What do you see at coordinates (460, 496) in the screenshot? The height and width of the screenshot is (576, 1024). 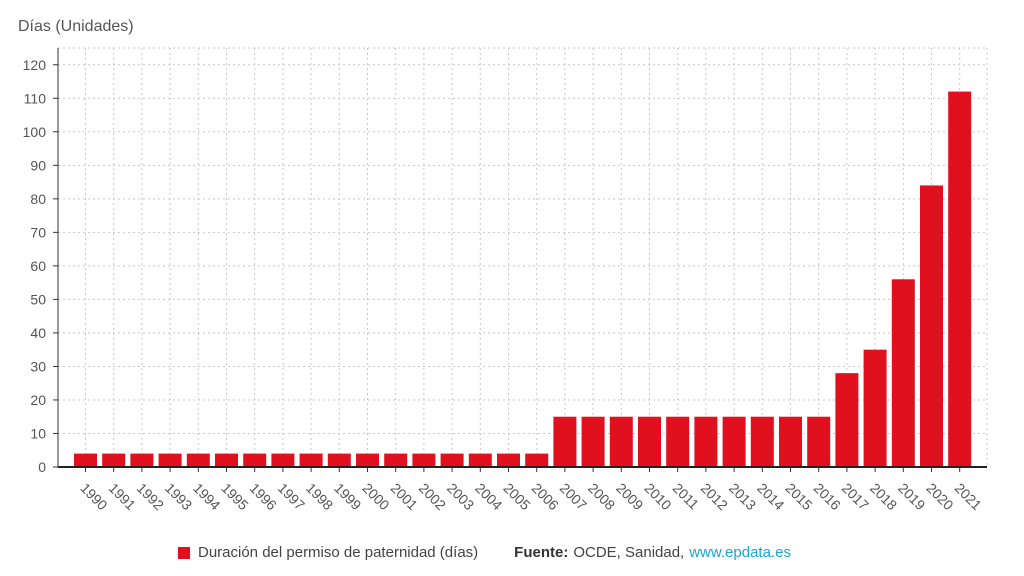 I see `x-tick-label: 2003` at bounding box center [460, 496].